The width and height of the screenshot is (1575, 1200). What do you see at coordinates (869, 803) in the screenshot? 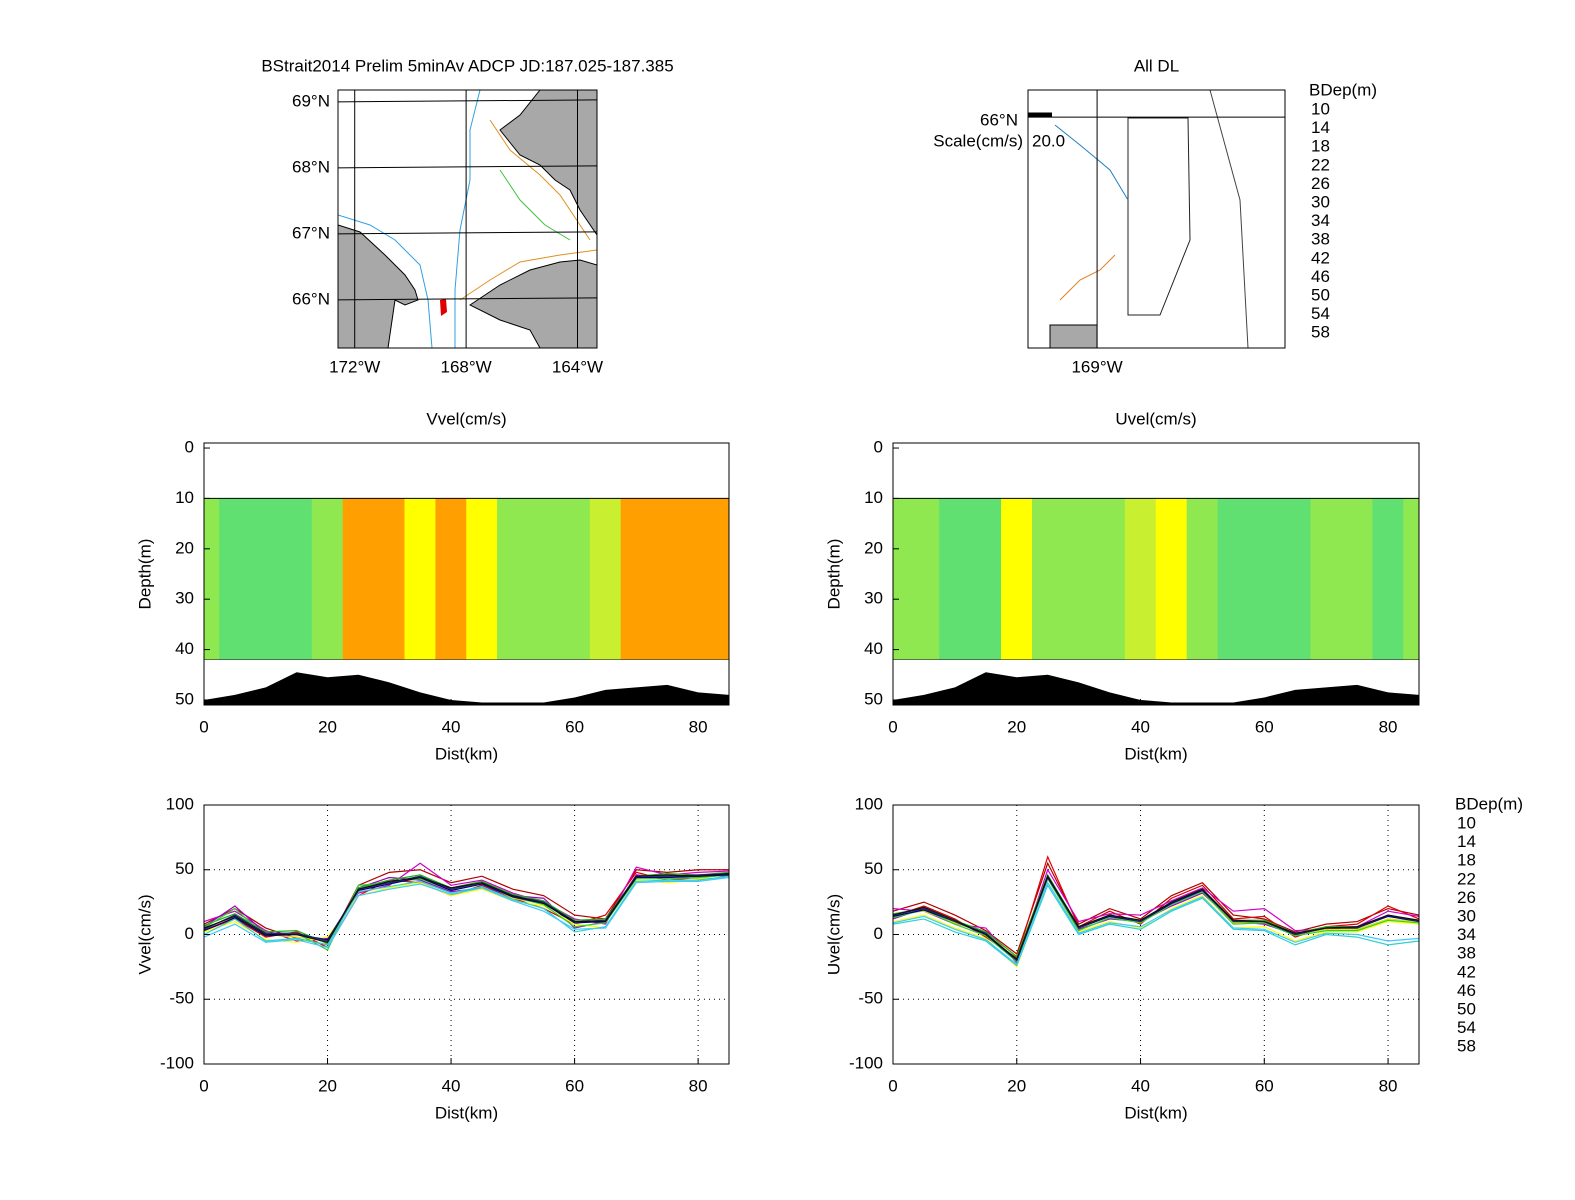
I see `y-tick-label: 100` at bounding box center [869, 803].